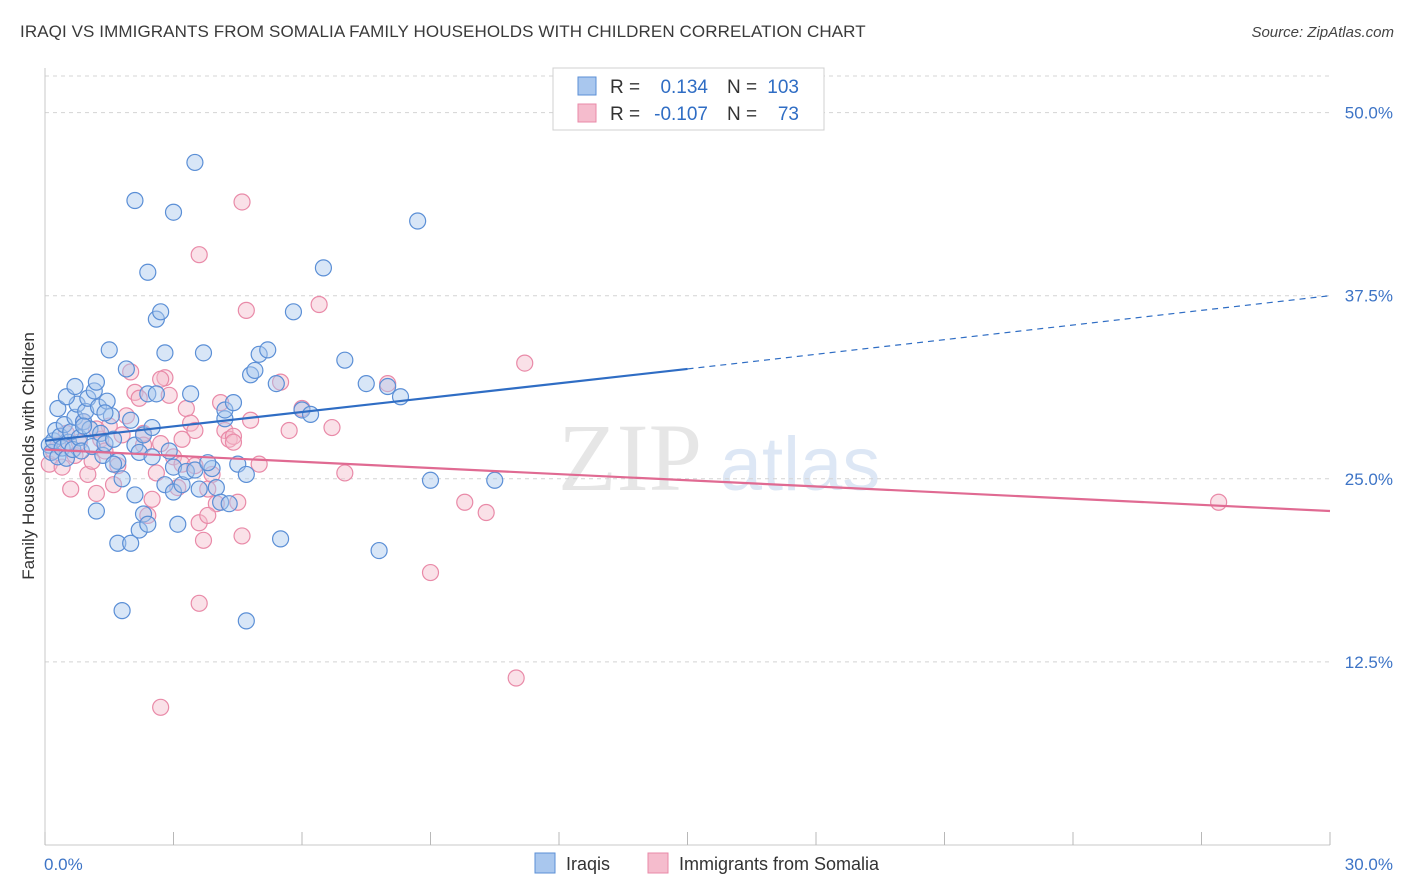  I want to click on legend-swatch-somalia, so click(587, 113).